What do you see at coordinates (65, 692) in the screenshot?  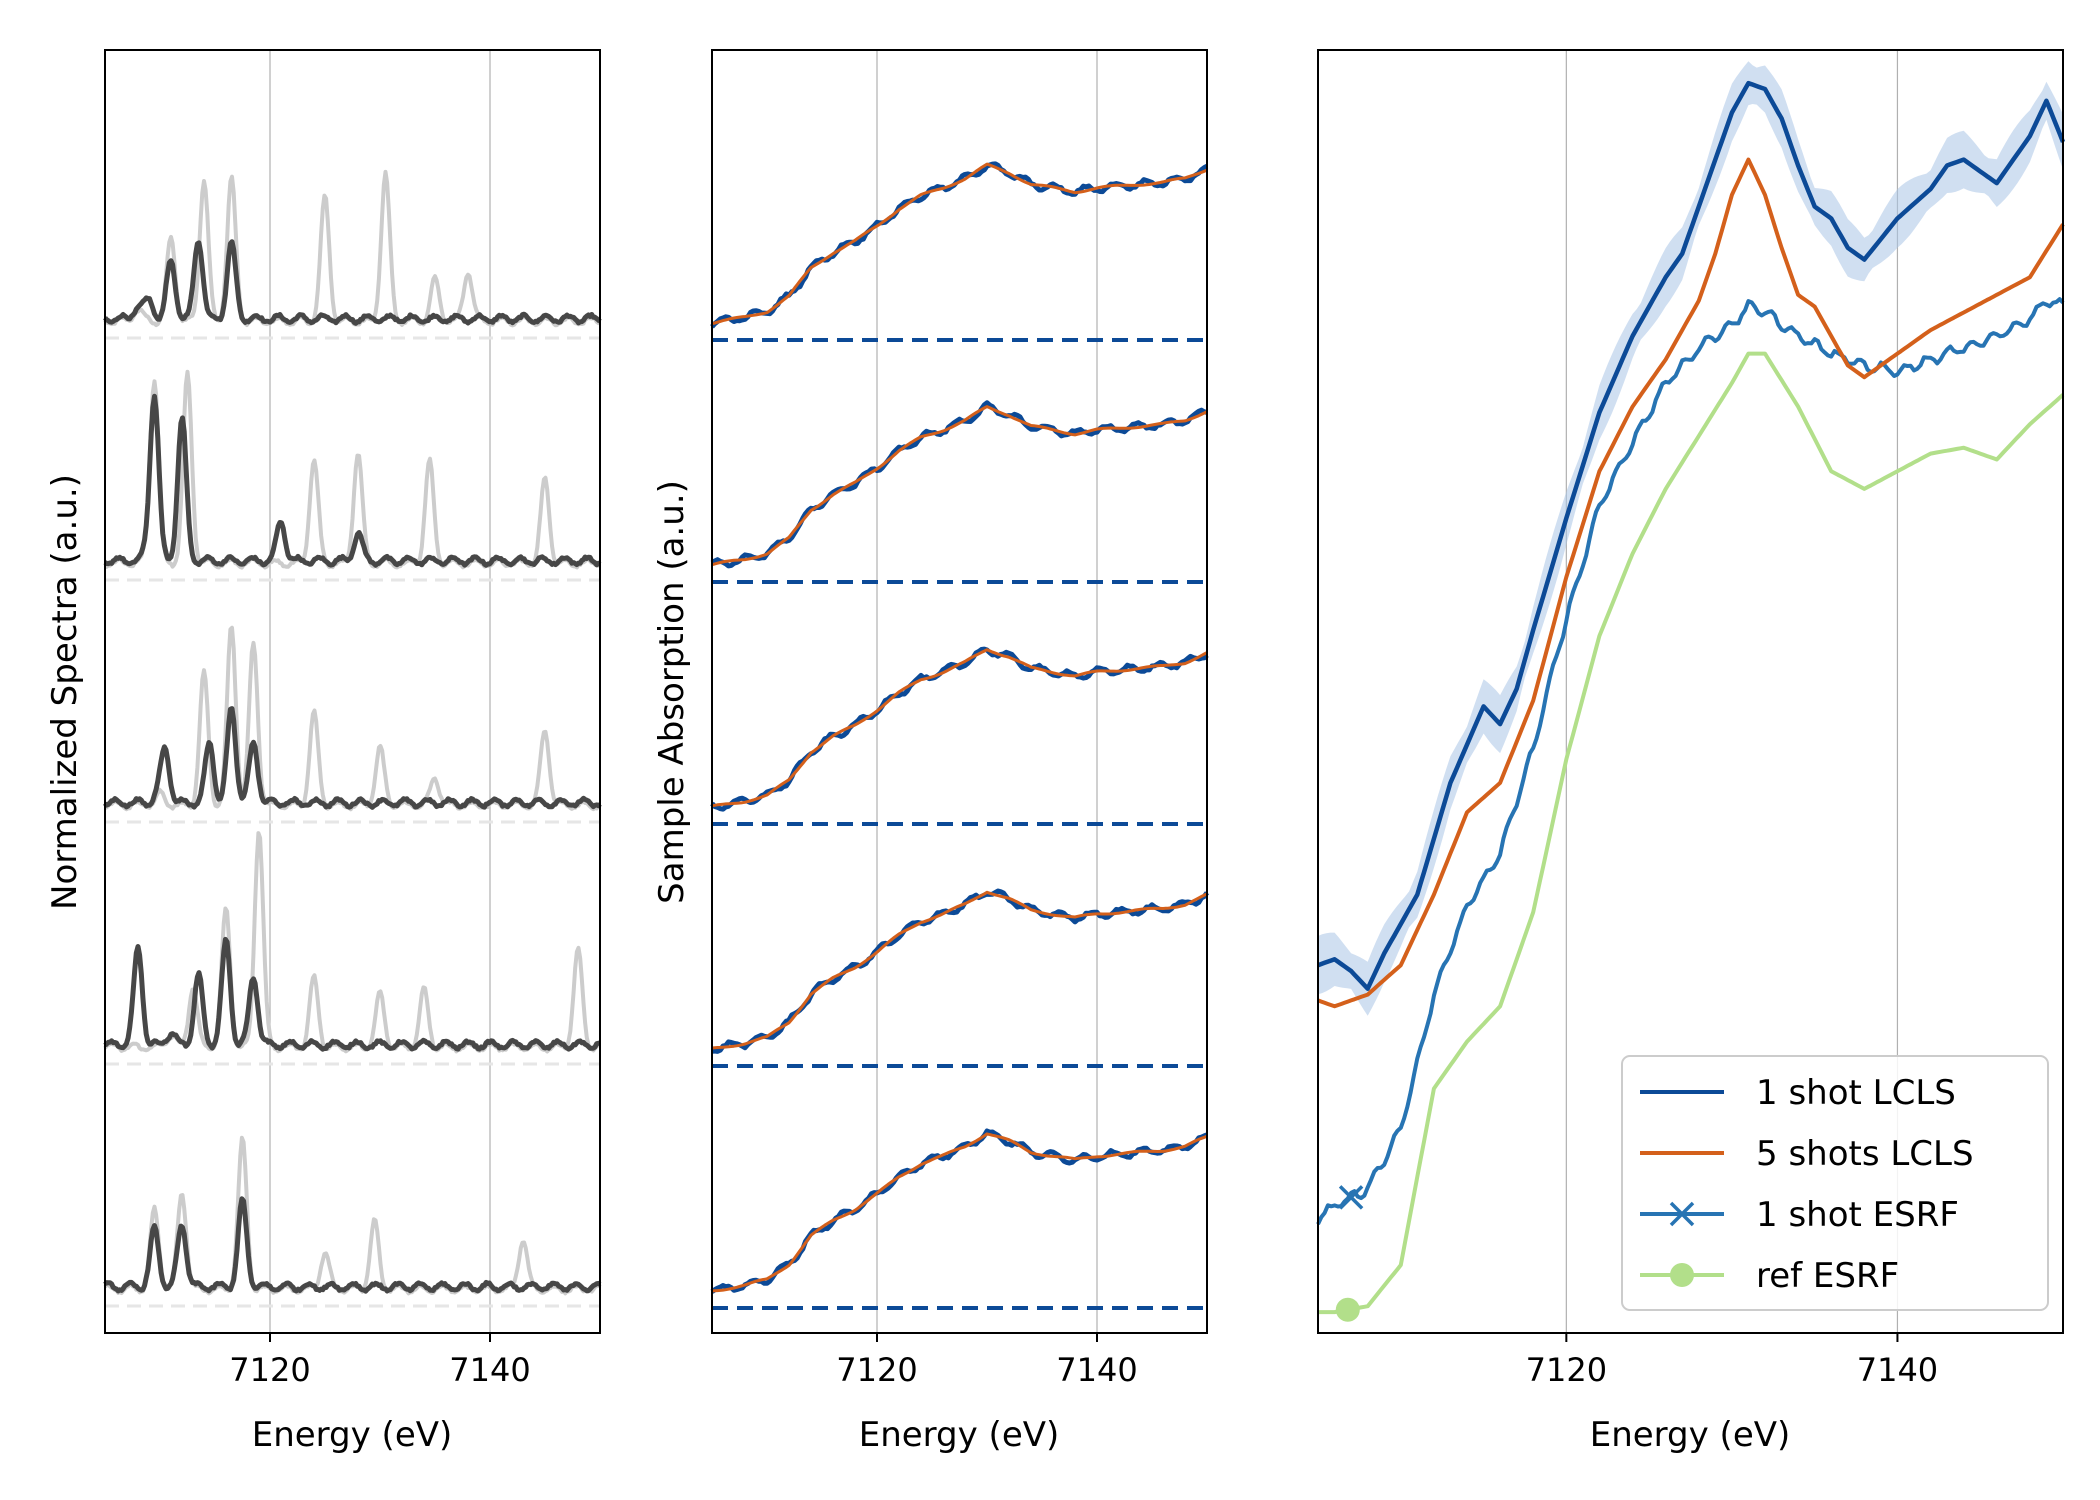 I see `left-y-axis-label: Normalized Spectra (a.u.)` at bounding box center [65, 692].